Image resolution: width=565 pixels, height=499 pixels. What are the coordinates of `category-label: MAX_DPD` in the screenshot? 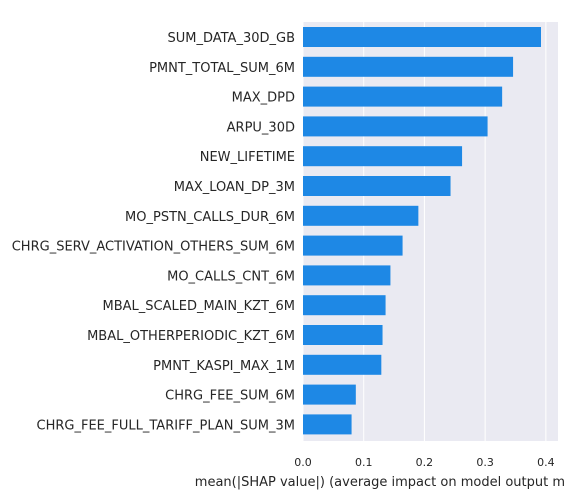 It's located at (263, 98).